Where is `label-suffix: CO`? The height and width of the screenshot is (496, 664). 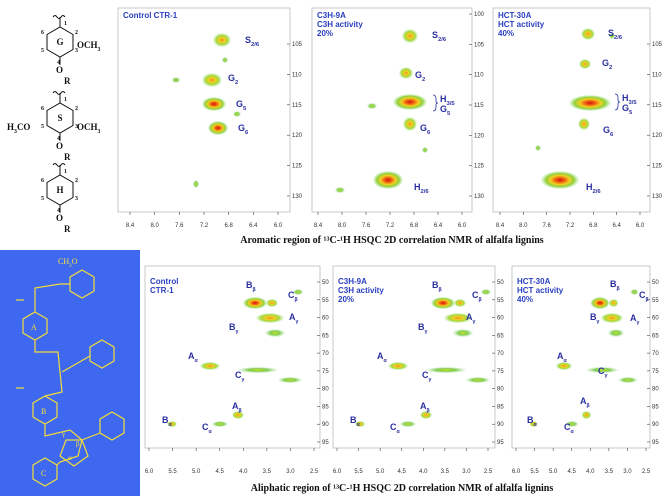
label-suffix: CO is located at coordinates (24, 127).